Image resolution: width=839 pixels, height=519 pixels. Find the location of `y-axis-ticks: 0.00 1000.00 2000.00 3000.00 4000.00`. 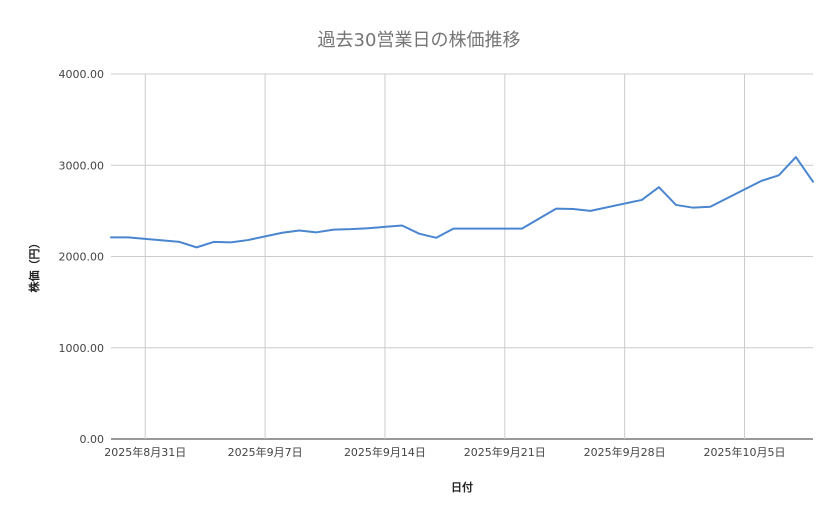

y-axis-ticks: 0.00 1000.00 2000.00 3000.00 4000.00 is located at coordinates (82, 257).